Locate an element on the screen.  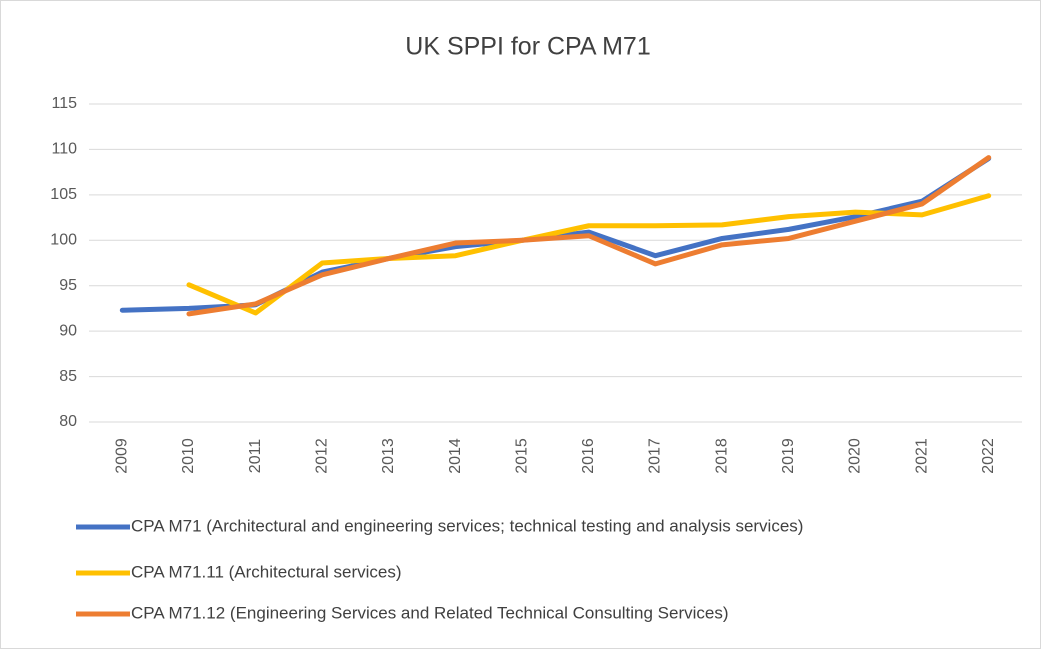
y-tick-label: 110 is located at coordinates (64, 149).